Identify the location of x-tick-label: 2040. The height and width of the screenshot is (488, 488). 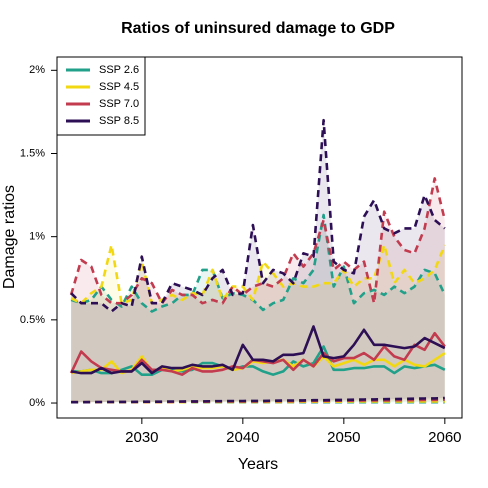
(242, 437).